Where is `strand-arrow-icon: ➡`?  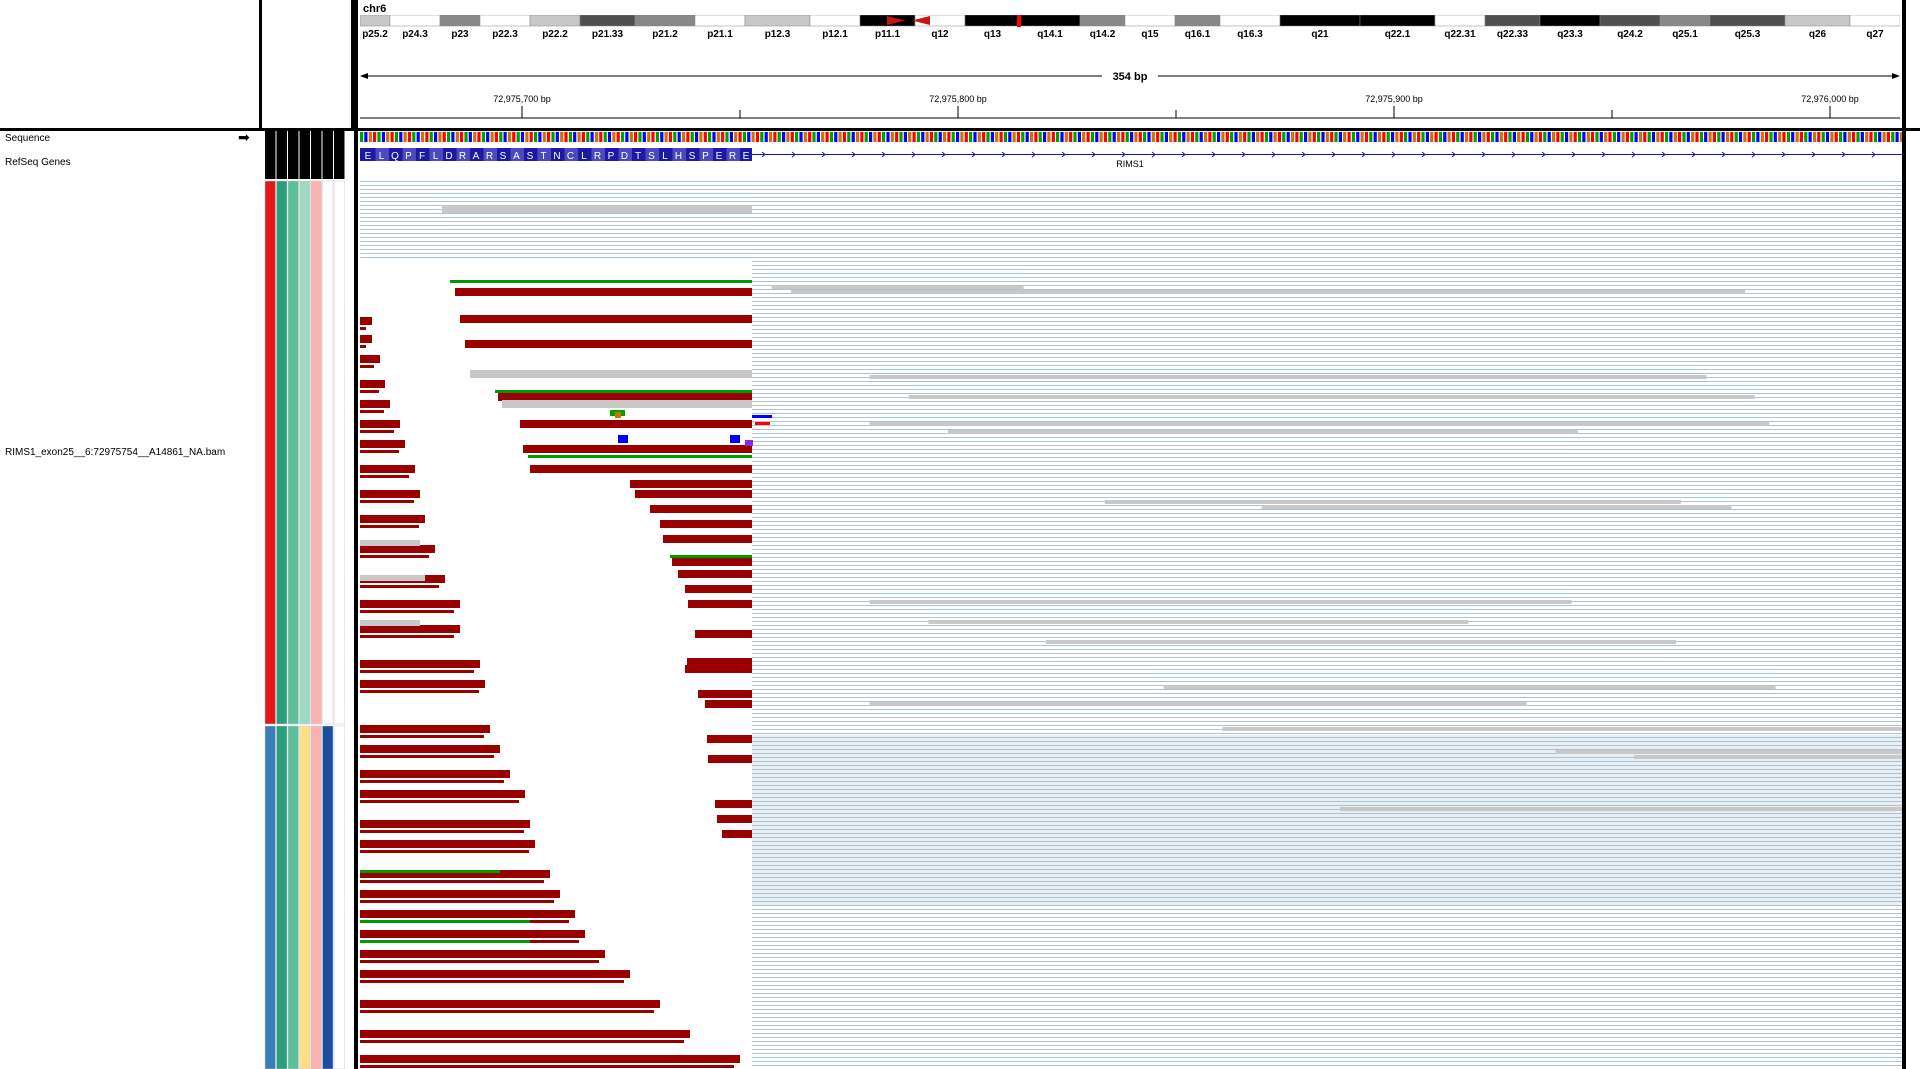 strand-arrow-icon: ➡ is located at coordinates (244, 137).